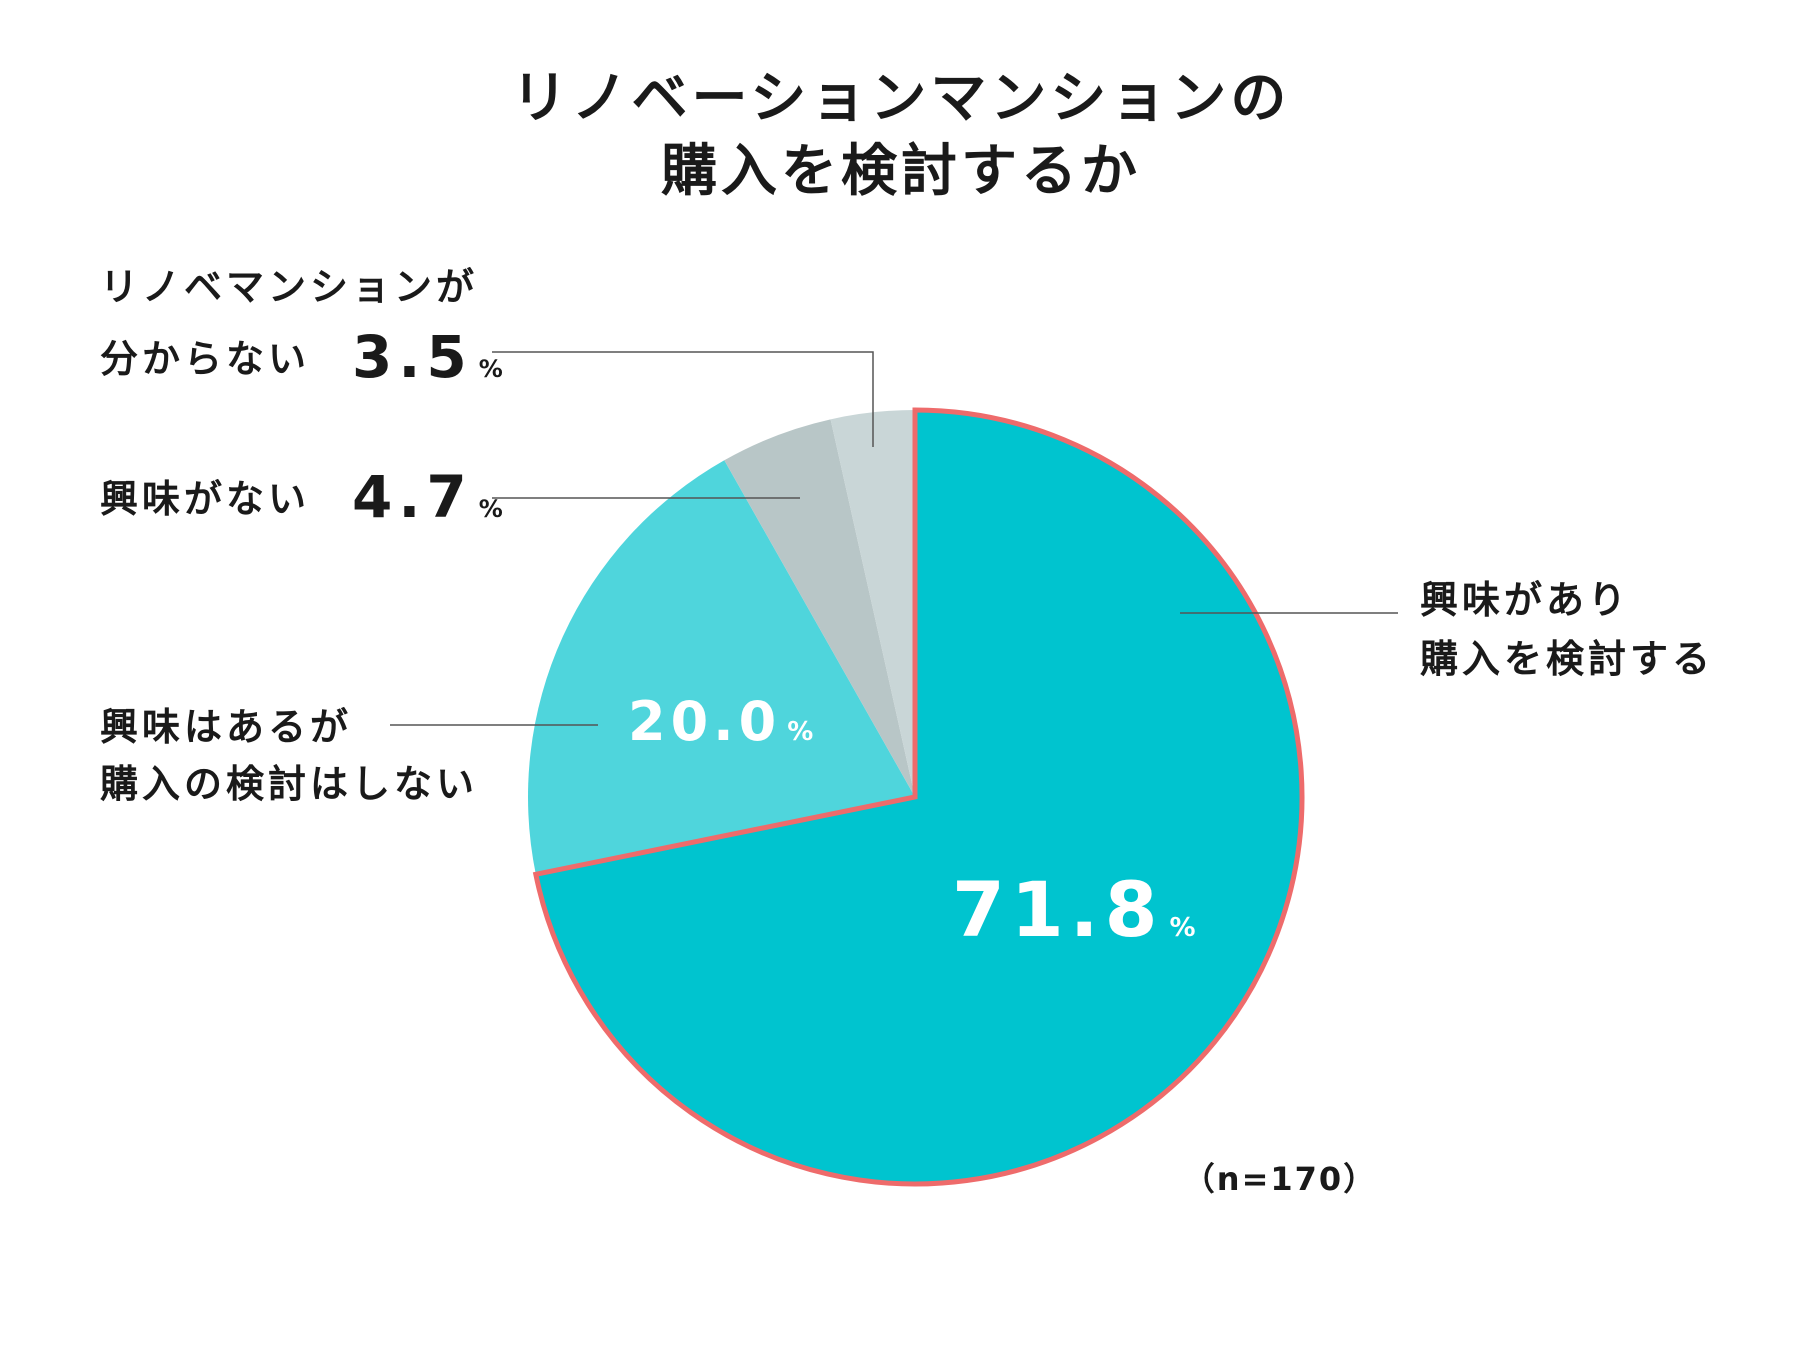 Image resolution: width=1802 pixels, height=1350 pixels. I want to click on slice-3-value-label: 4.7%, so click(427, 497).